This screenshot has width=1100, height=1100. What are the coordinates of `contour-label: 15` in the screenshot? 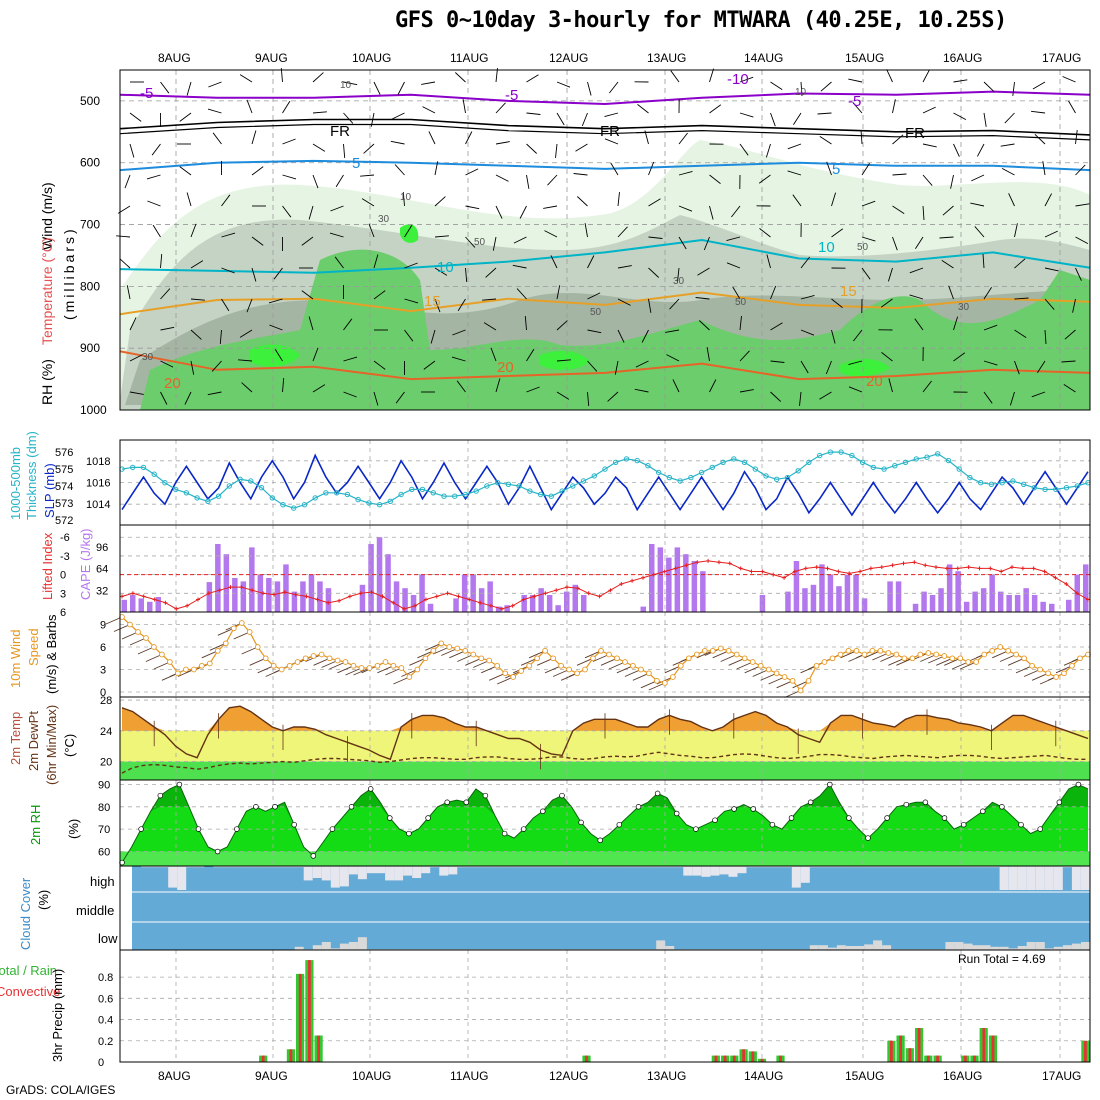 It's located at (432, 301).